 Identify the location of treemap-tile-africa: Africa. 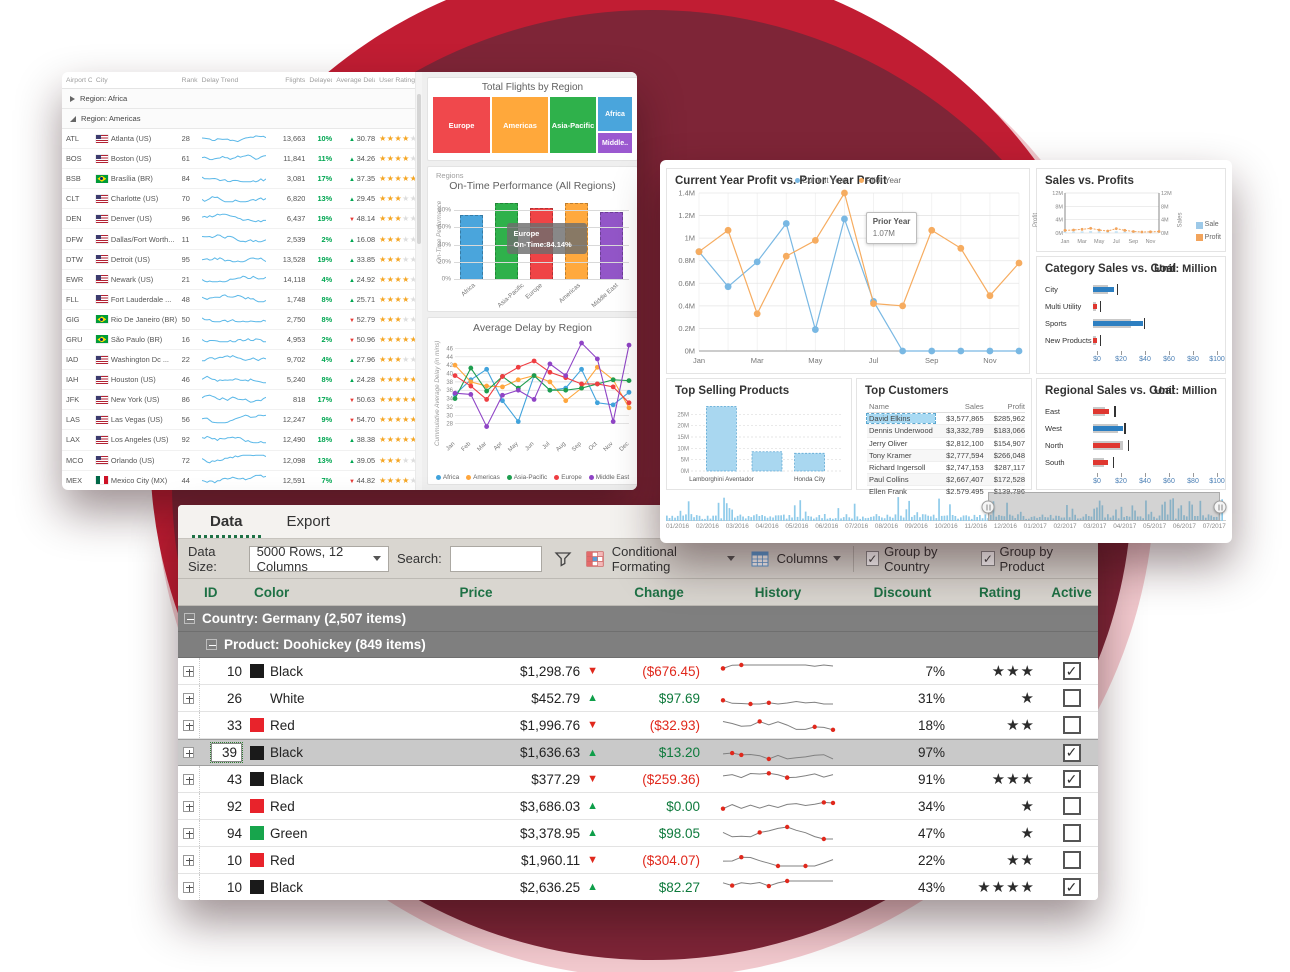
(615, 114).